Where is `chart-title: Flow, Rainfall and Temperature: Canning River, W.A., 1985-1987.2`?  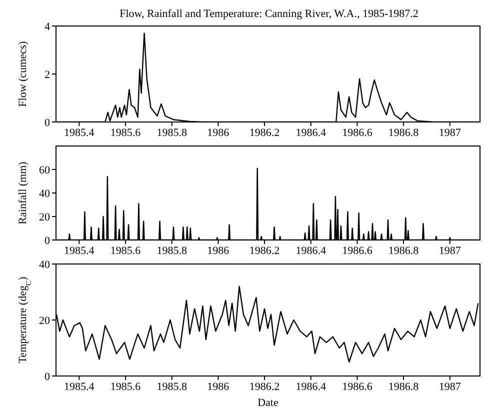
chart-title: Flow, Rainfall and Temperature: Canning River, W.A., 1985-1987.2 is located at coordinates (269, 14).